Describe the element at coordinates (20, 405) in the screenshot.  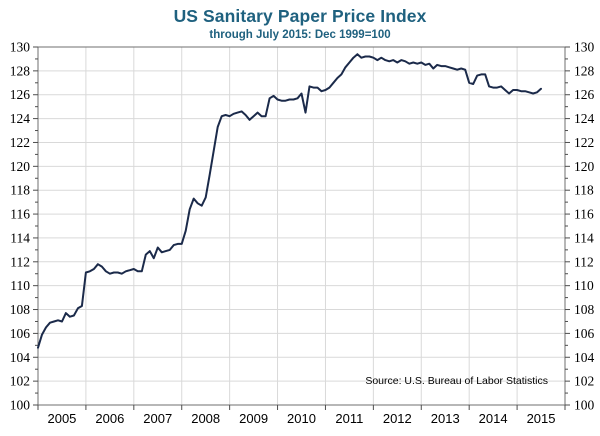
I see `y-tick-label-left: 100` at that location.